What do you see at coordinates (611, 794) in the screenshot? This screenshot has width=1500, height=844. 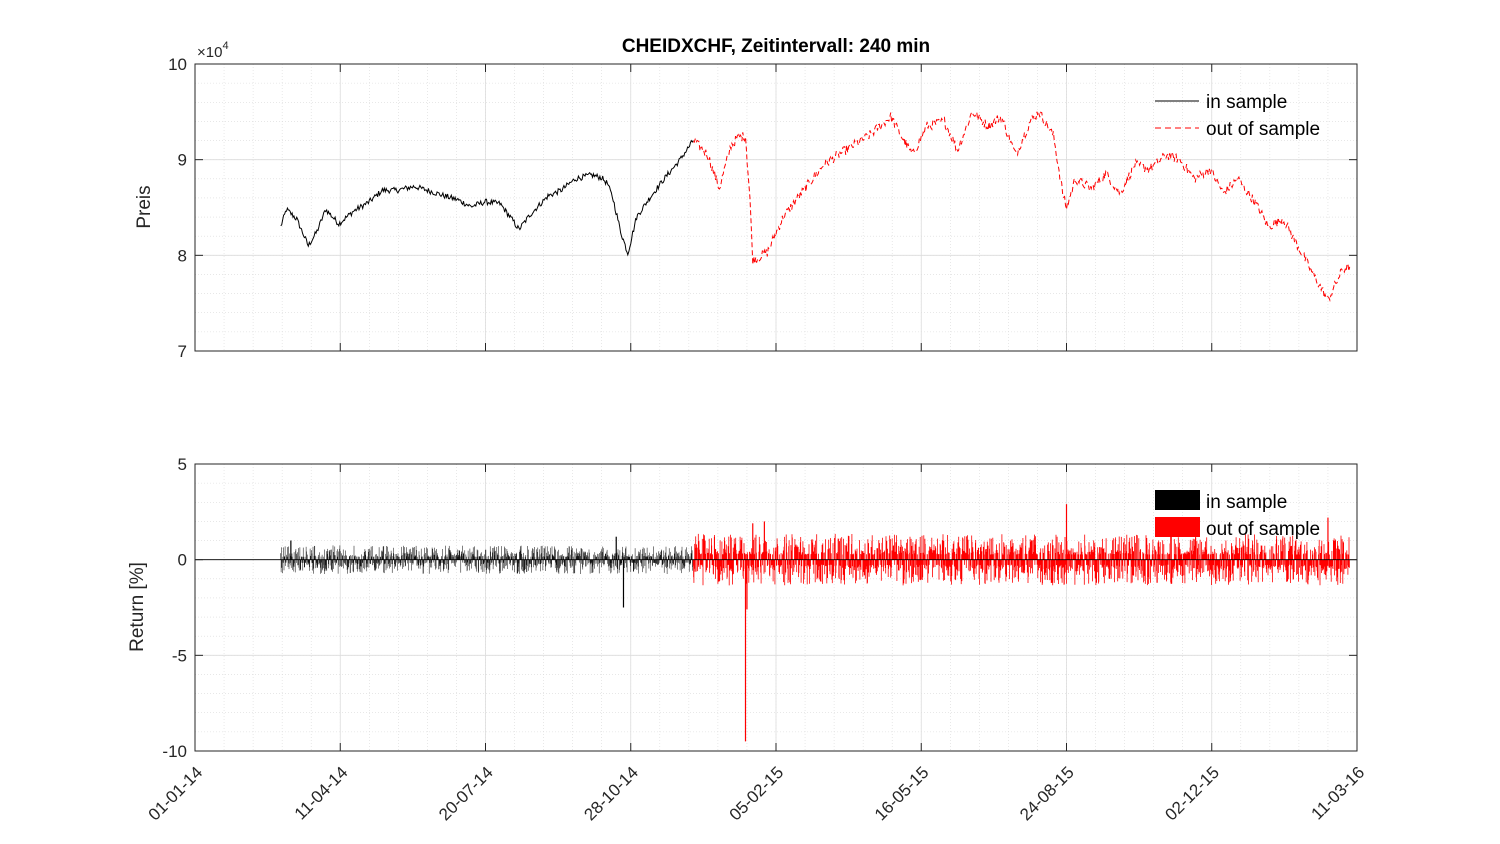 I see `x-tick-label: 28-10-14` at bounding box center [611, 794].